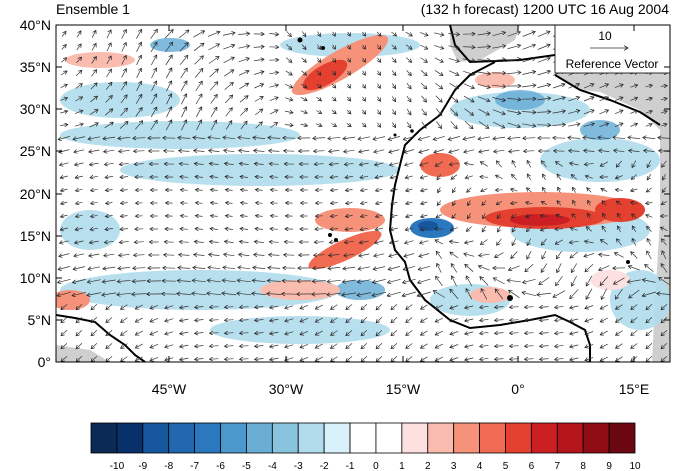 The height and width of the screenshot is (471, 673). What do you see at coordinates (376, 466) in the screenshot?
I see `colorbar-label: 0` at bounding box center [376, 466].